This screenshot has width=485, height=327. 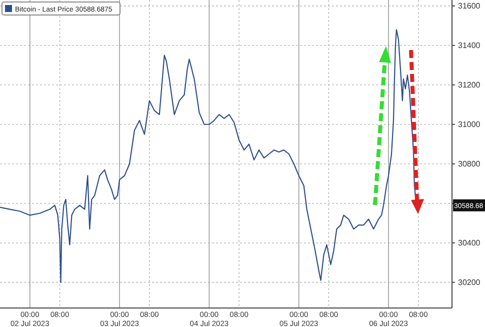 I want to click on y-tick-label: 31400, so click(x=469, y=45).